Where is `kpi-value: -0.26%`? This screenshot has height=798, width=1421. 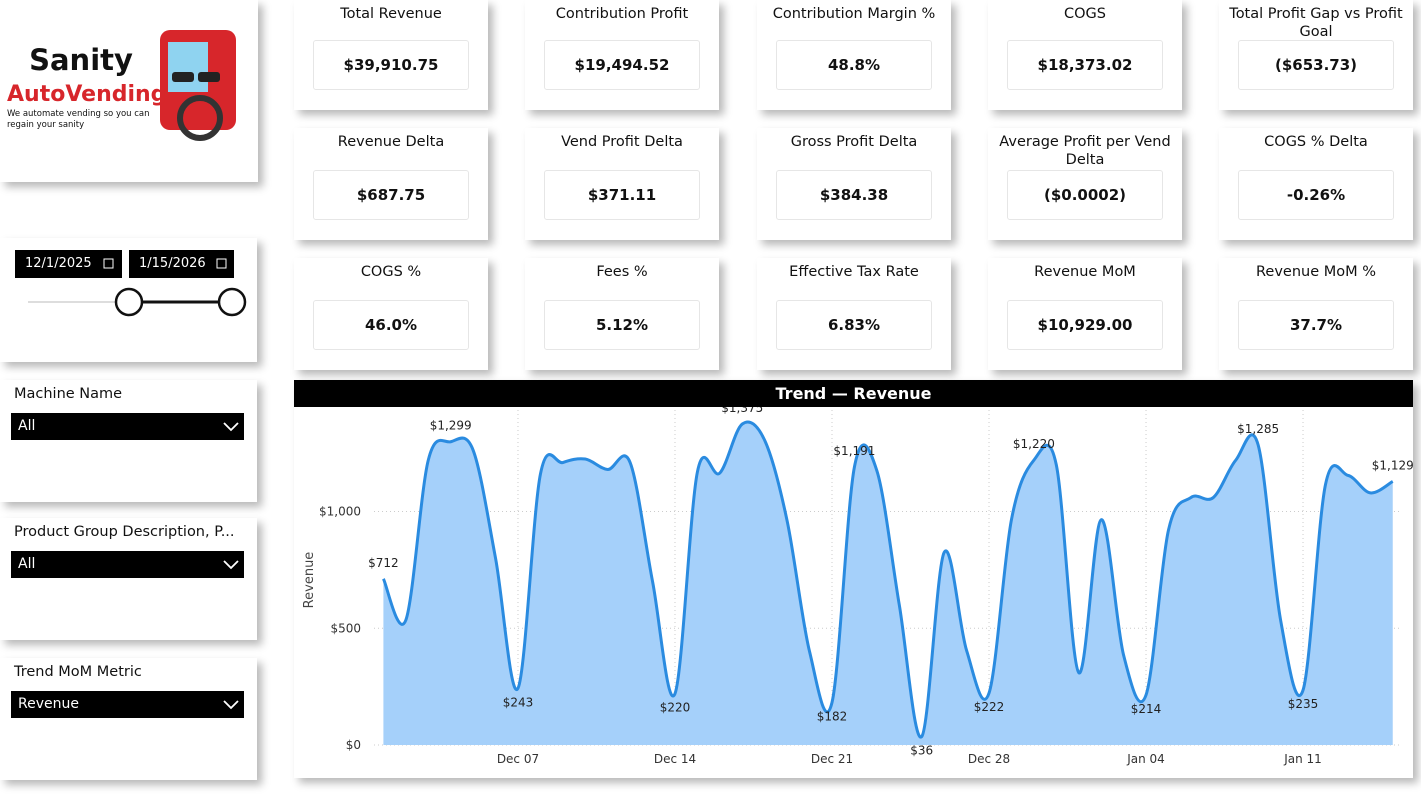 kpi-value: -0.26% is located at coordinates (1316, 195).